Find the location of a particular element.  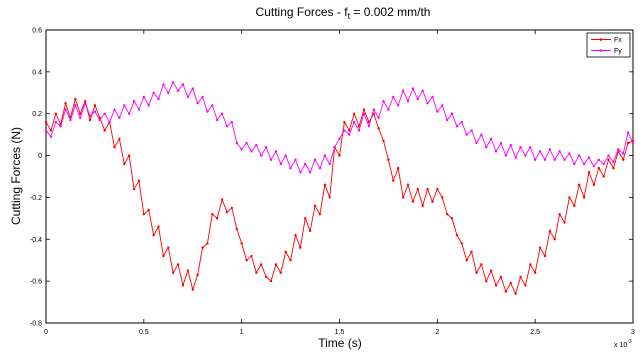

x-tick-label: 1.5 is located at coordinates (340, 332).